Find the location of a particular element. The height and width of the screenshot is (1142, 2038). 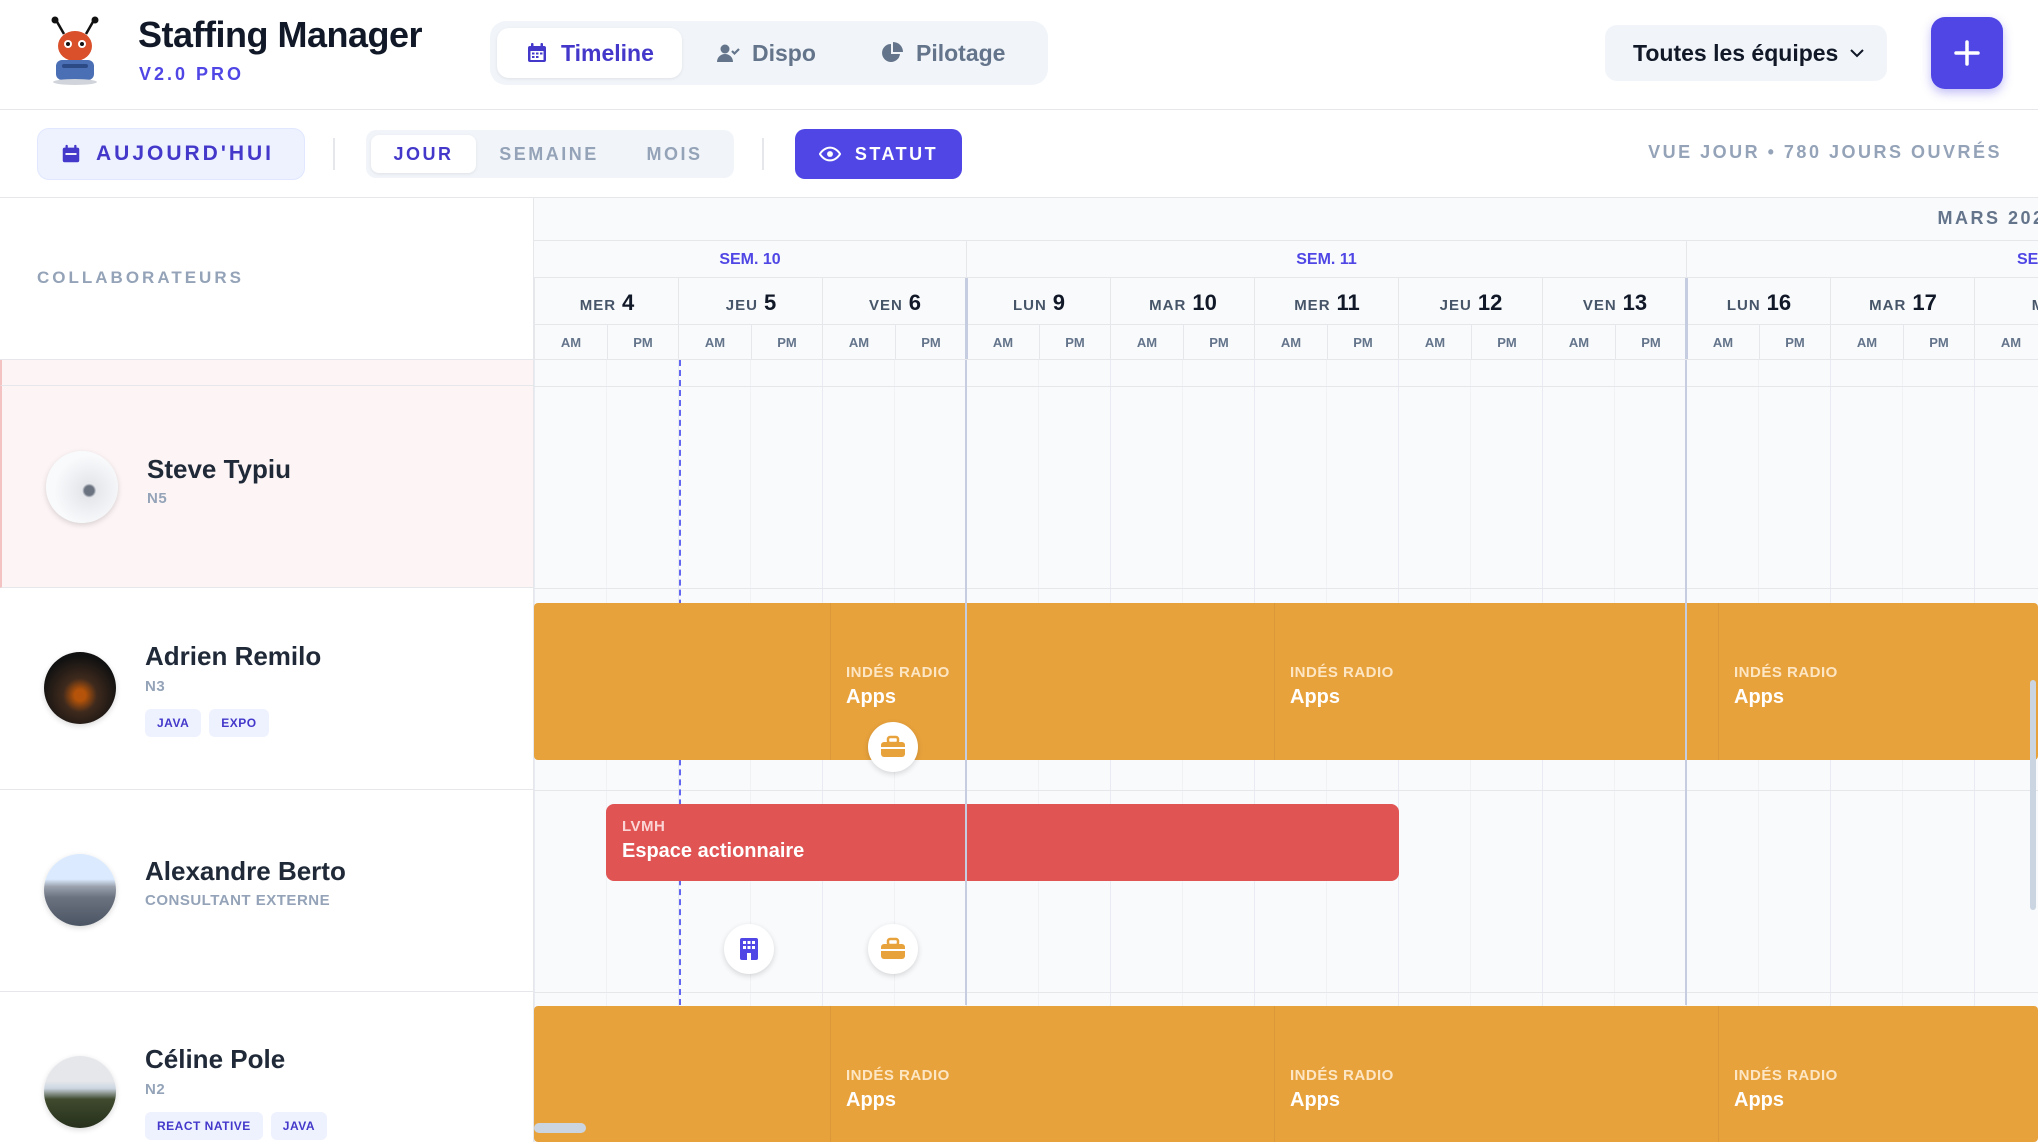

chevron-down-icon is located at coordinates (1857, 53).